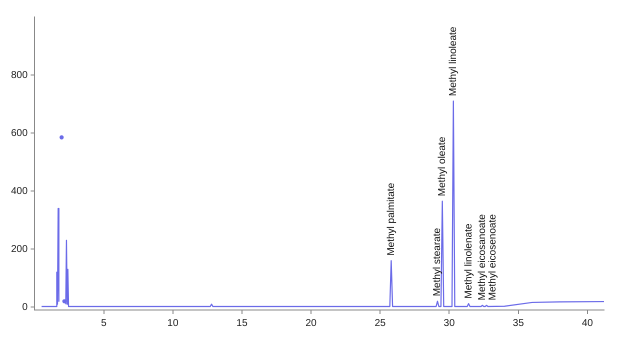 This screenshot has height=340, width=620. I want to click on annotation: Methyl oleate, so click(442, 166).